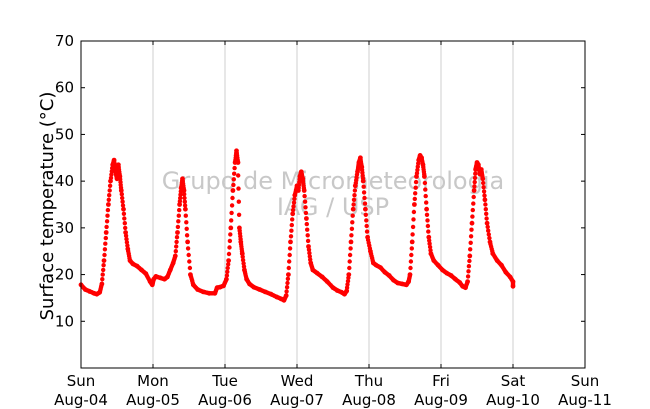  Describe the element at coordinates (513, 381) in the screenshot. I see `x-tick-day-6: Sat` at that location.